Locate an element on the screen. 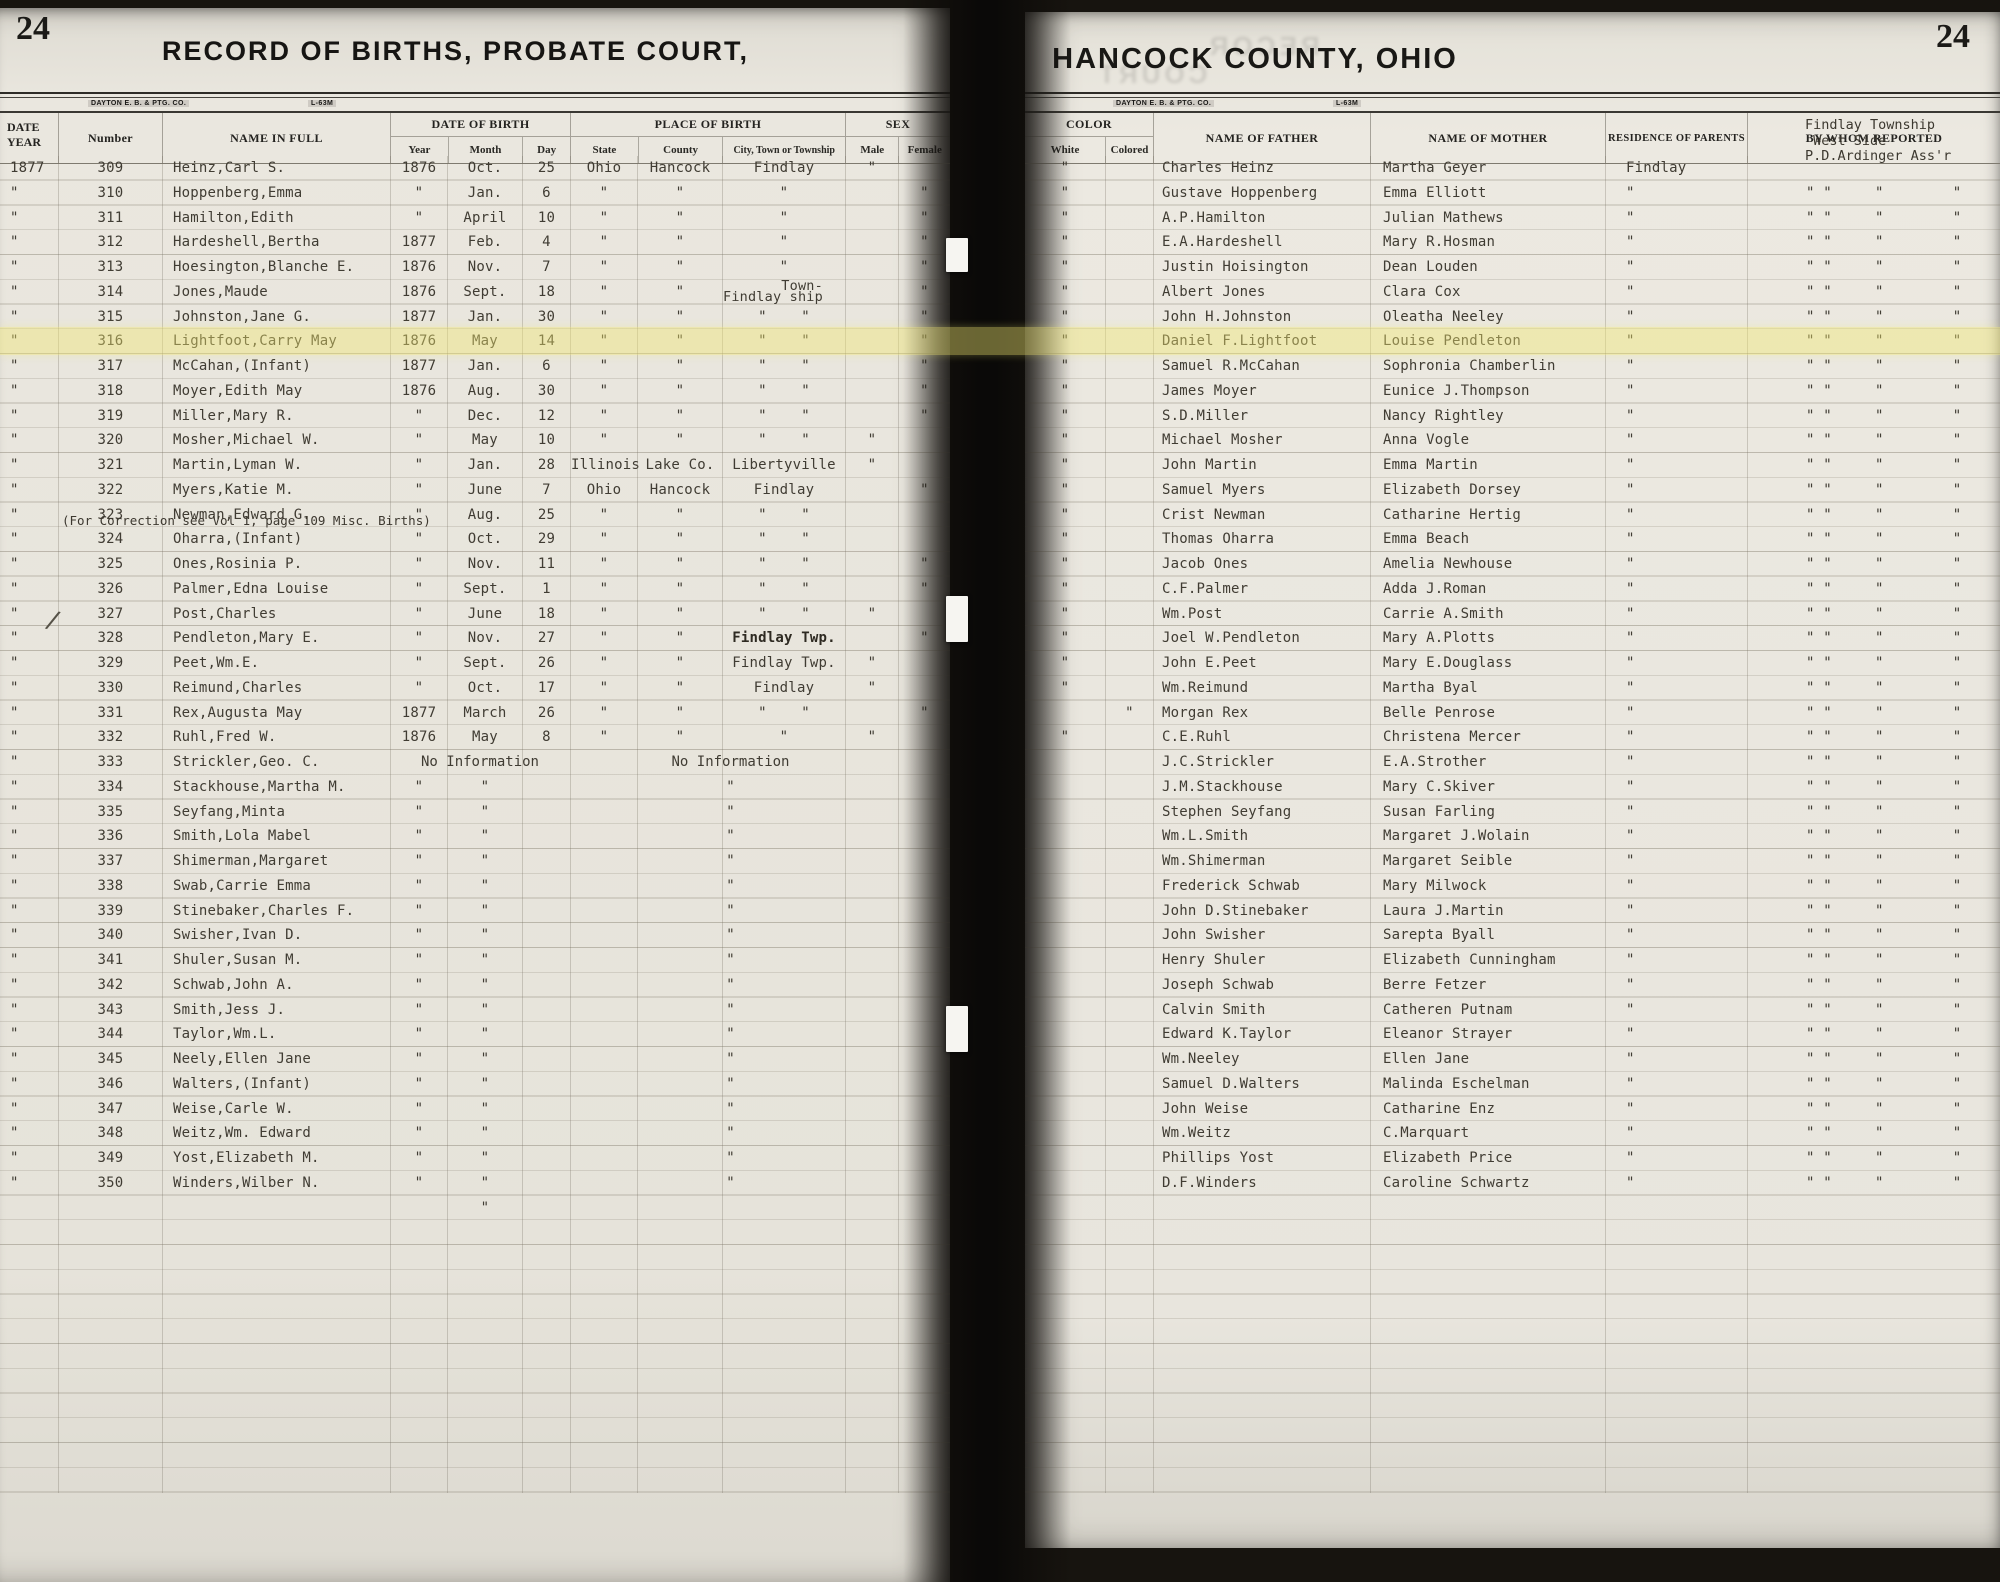 This screenshot has width=2000, height=1582. cell-city-town: Libertyville is located at coordinates (783, 465).